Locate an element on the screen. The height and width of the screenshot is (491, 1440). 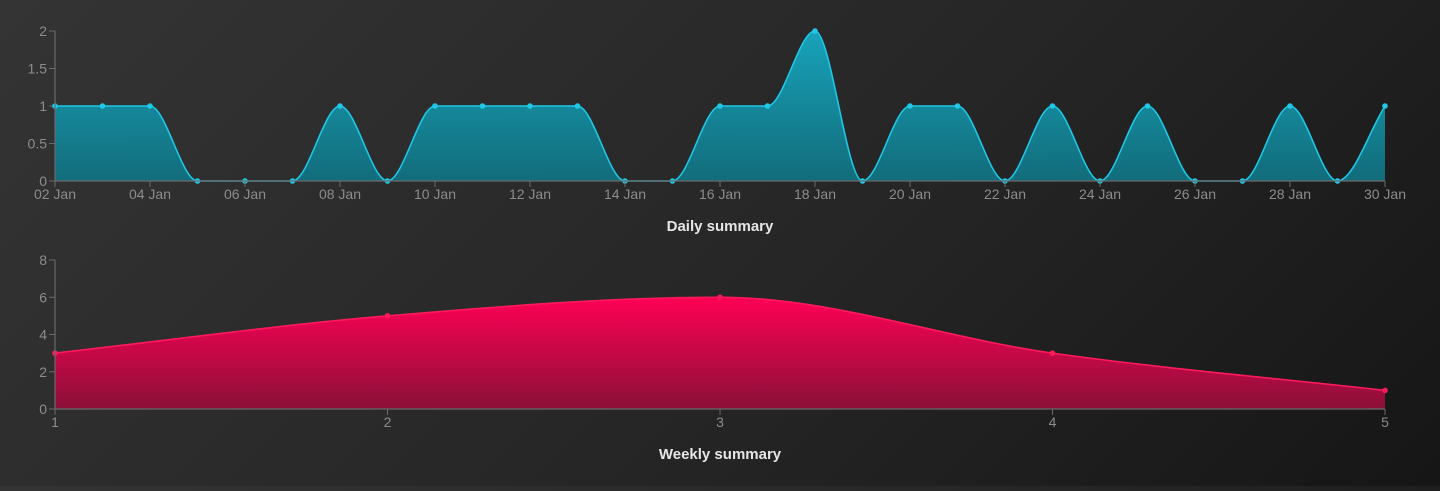
daily-x-tick-label: 06 Jan is located at coordinates (245, 194).